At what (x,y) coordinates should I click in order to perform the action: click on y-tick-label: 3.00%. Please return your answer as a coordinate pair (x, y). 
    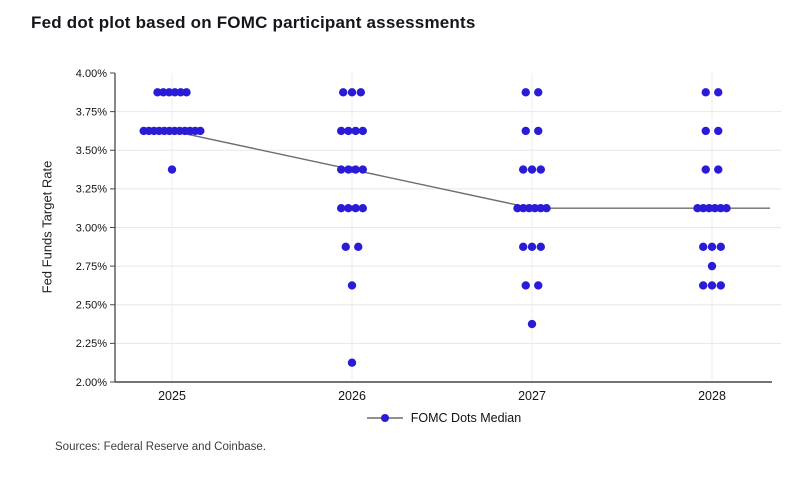
    Looking at the image, I should click on (91, 228).